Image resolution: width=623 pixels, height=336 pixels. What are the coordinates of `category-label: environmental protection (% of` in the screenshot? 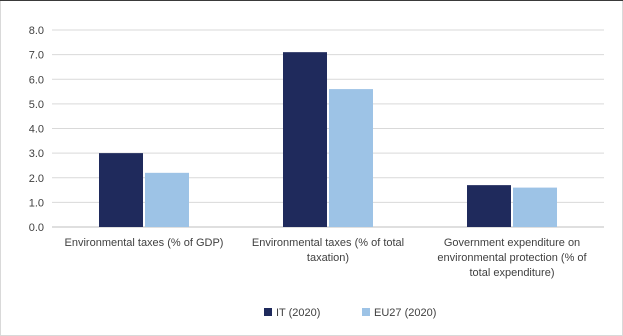 It's located at (512, 258).